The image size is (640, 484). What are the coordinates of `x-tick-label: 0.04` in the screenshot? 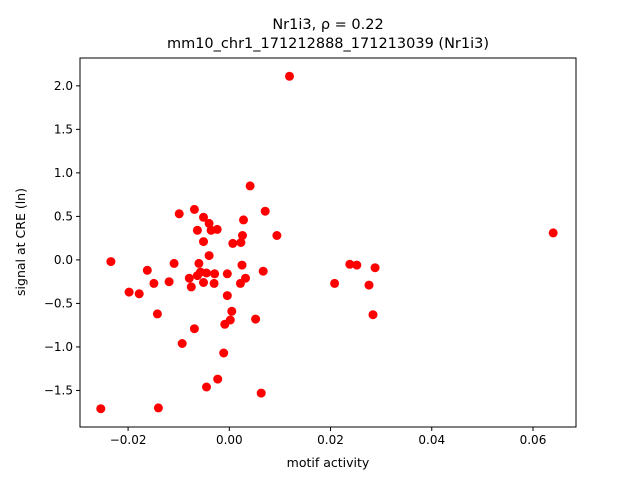 It's located at (431, 440).